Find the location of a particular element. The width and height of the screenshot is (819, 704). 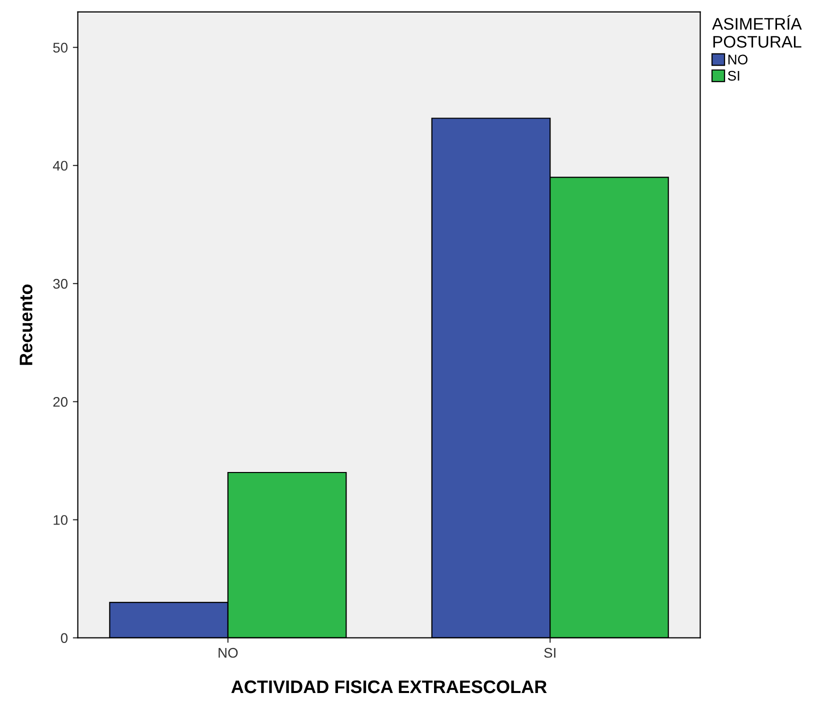

y-tick-label: 30 is located at coordinates (60, 283).